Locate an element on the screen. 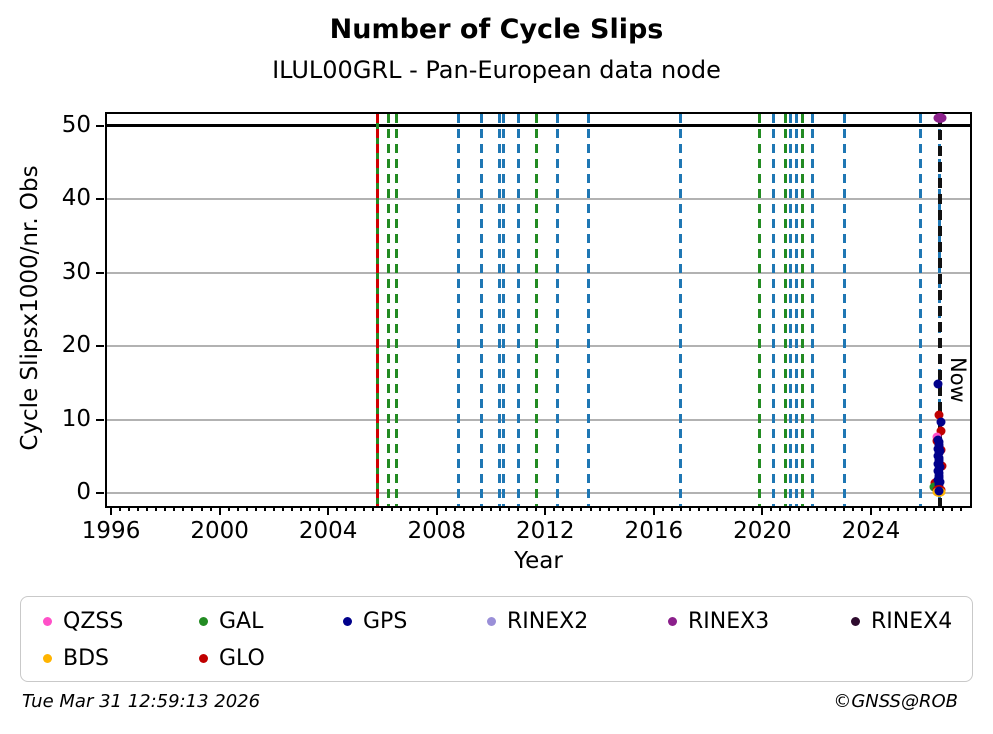 The image size is (993, 734). footer-credit: ©GNSS@ROB is located at coordinates (895, 701).